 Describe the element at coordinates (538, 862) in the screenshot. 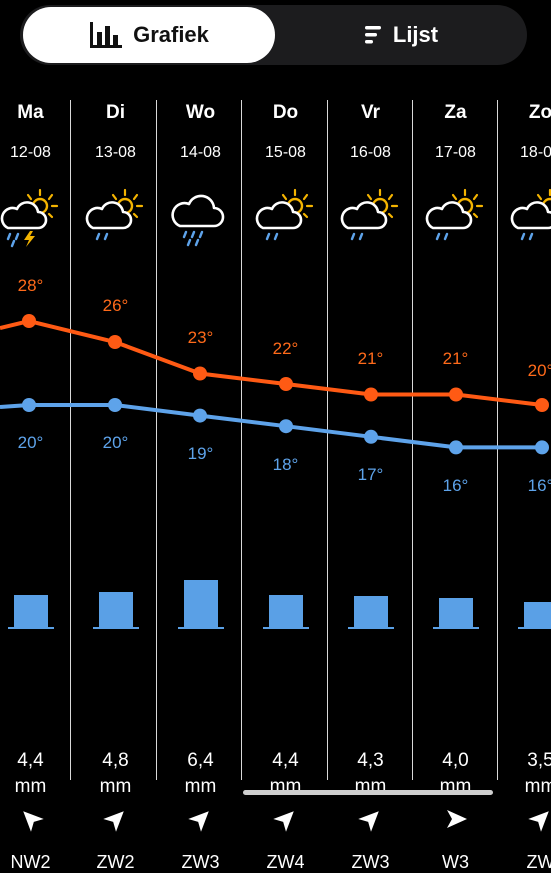

I see `wind-label: ZW` at that location.